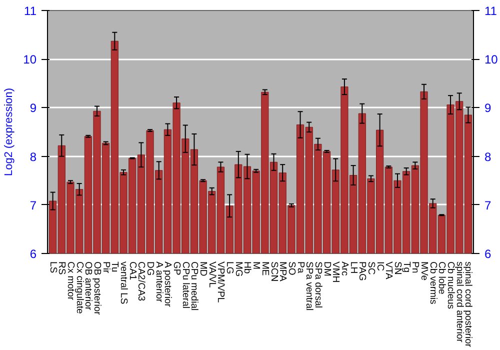  What do you see at coordinates (274, 272) in the screenshot?
I see `x-tick-label: SCN` at bounding box center [274, 272].